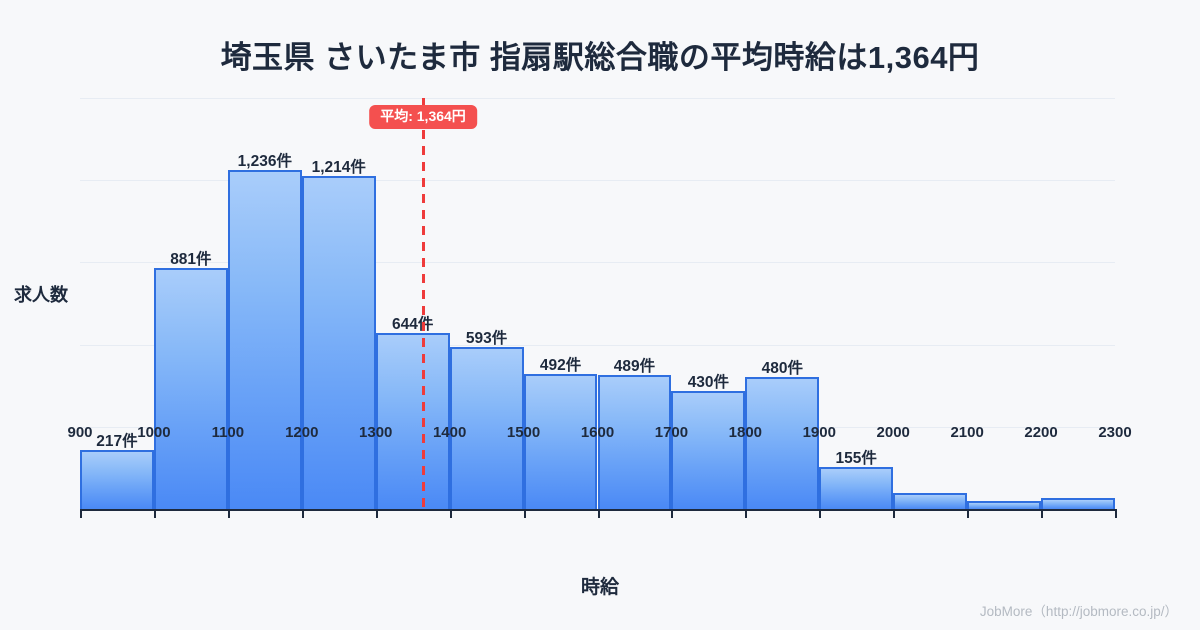  Describe the element at coordinates (117, 441) in the screenshot. I see `bar-value-label: 217件` at that location.